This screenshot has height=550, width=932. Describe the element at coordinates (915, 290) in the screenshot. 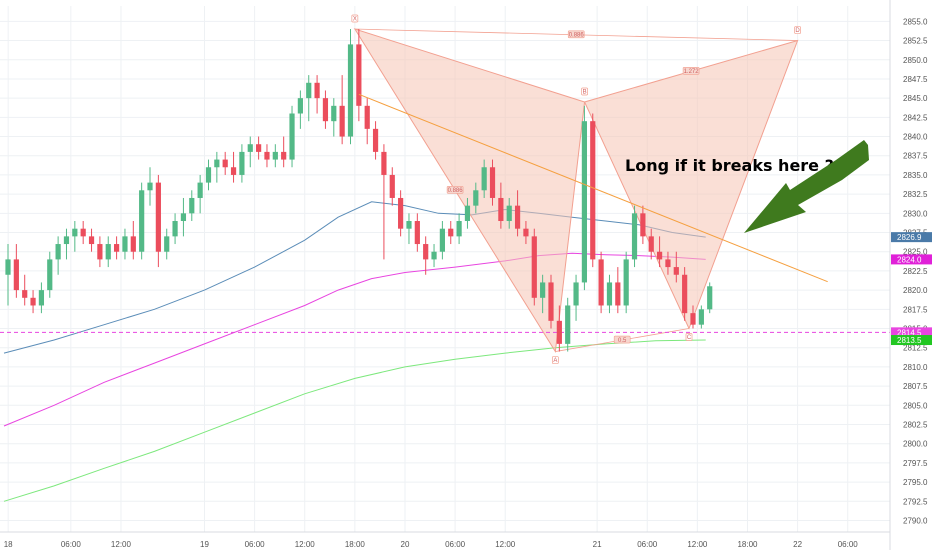

I see `y-tick-label: 2820.0` at that location.